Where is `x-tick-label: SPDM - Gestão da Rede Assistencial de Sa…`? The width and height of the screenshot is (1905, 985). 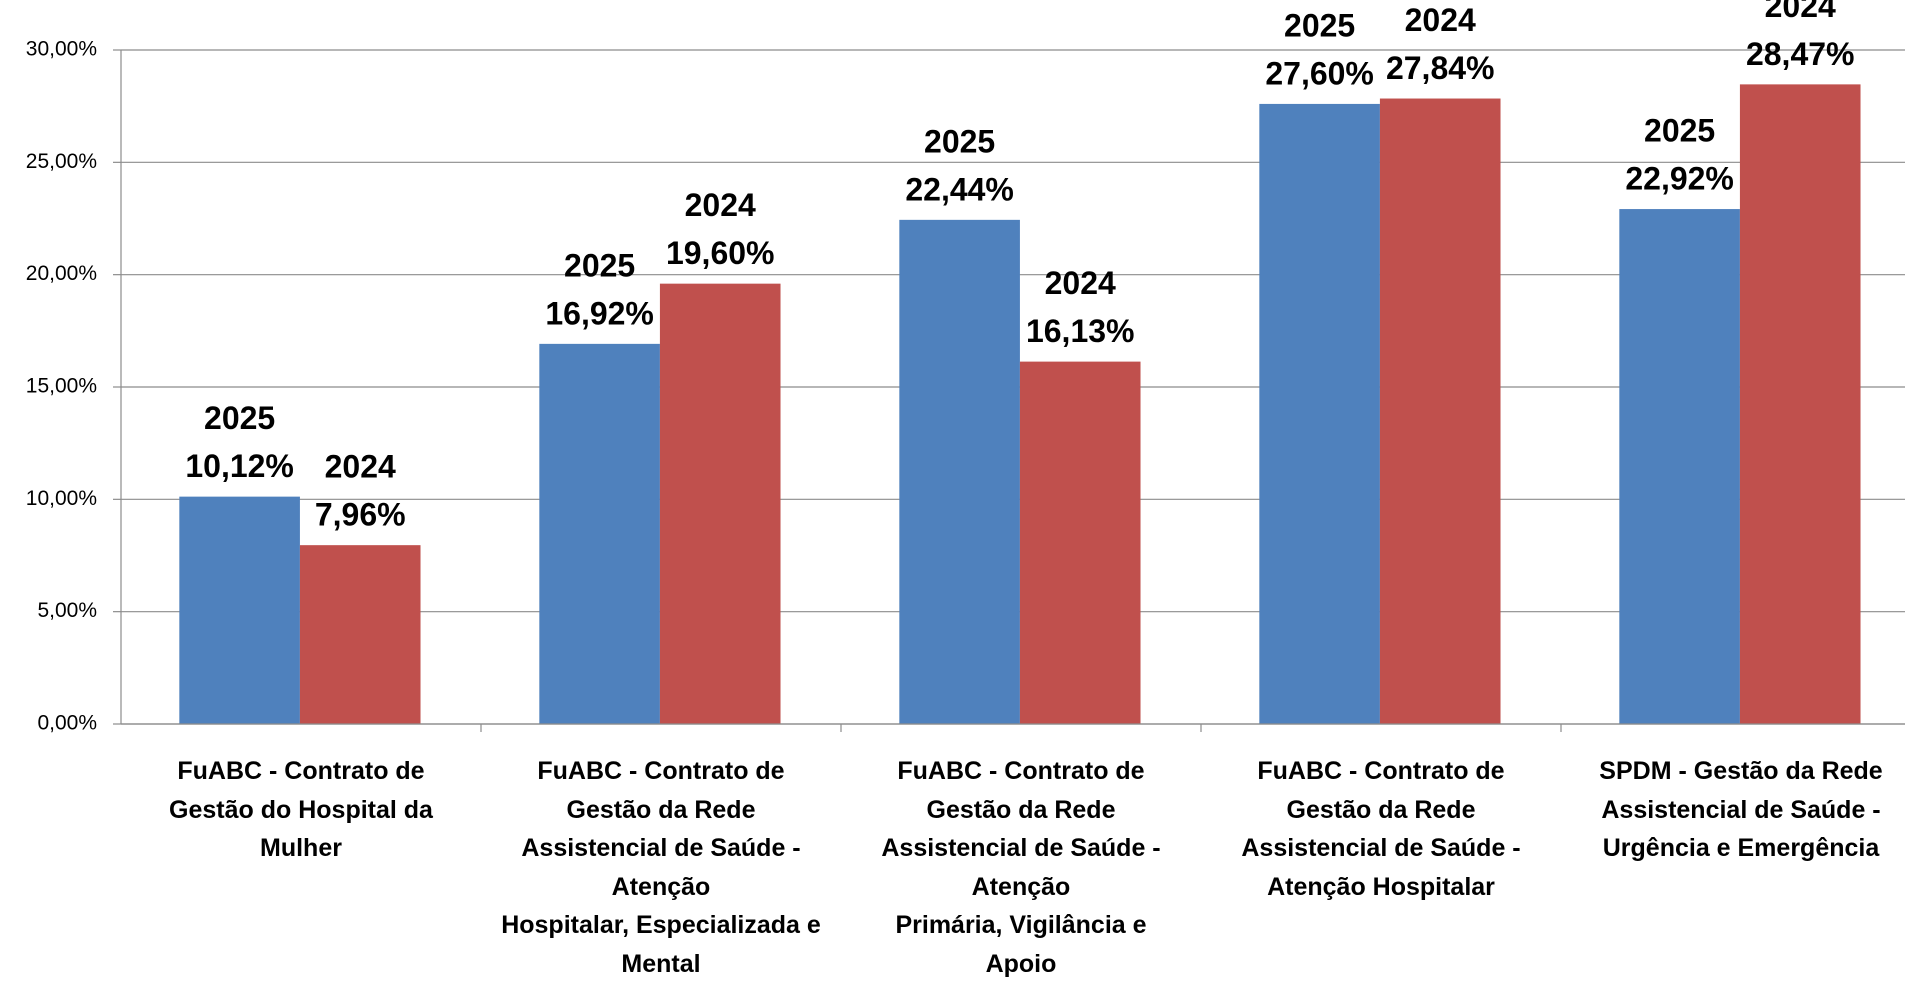
x-tick-label: SPDM - Gestão da Rede Assistencial de Sa… is located at coordinates (1741, 809).